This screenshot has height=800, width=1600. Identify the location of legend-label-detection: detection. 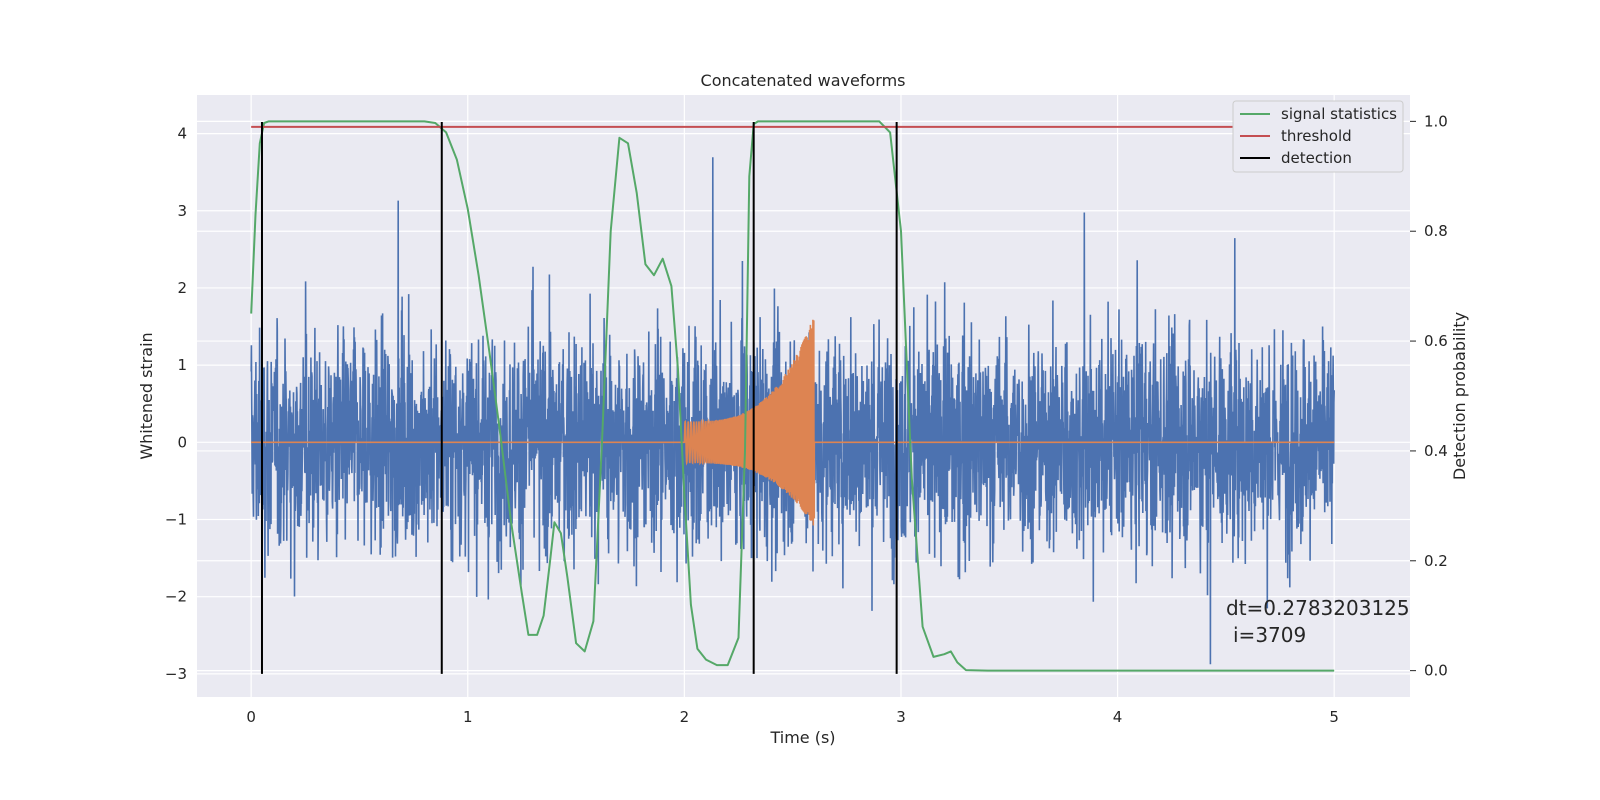
(1316, 158).